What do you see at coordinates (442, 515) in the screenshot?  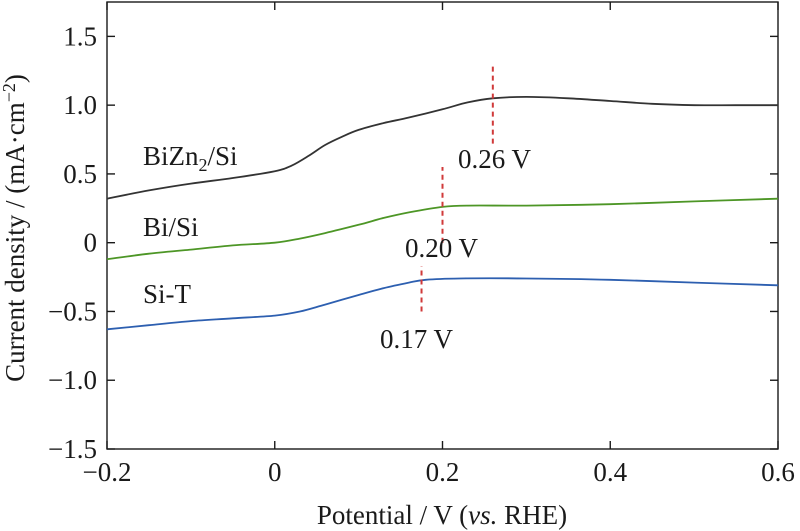 I see `x-axis-title: Potential / V (vs. RHE)` at bounding box center [442, 515].